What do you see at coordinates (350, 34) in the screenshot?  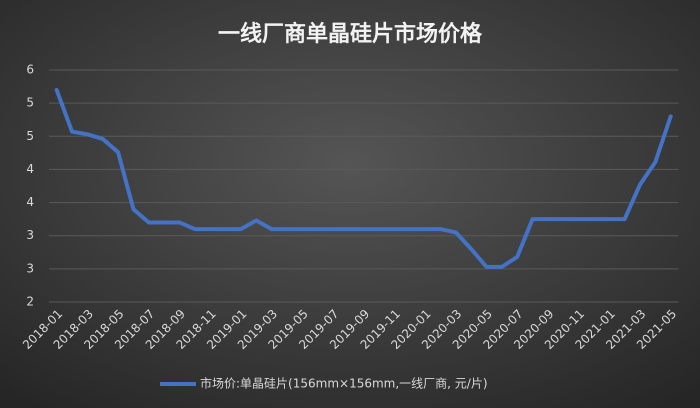 I see `chart-title: 一线厂商单晶硅片市场价格` at bounding box center [350, 34].